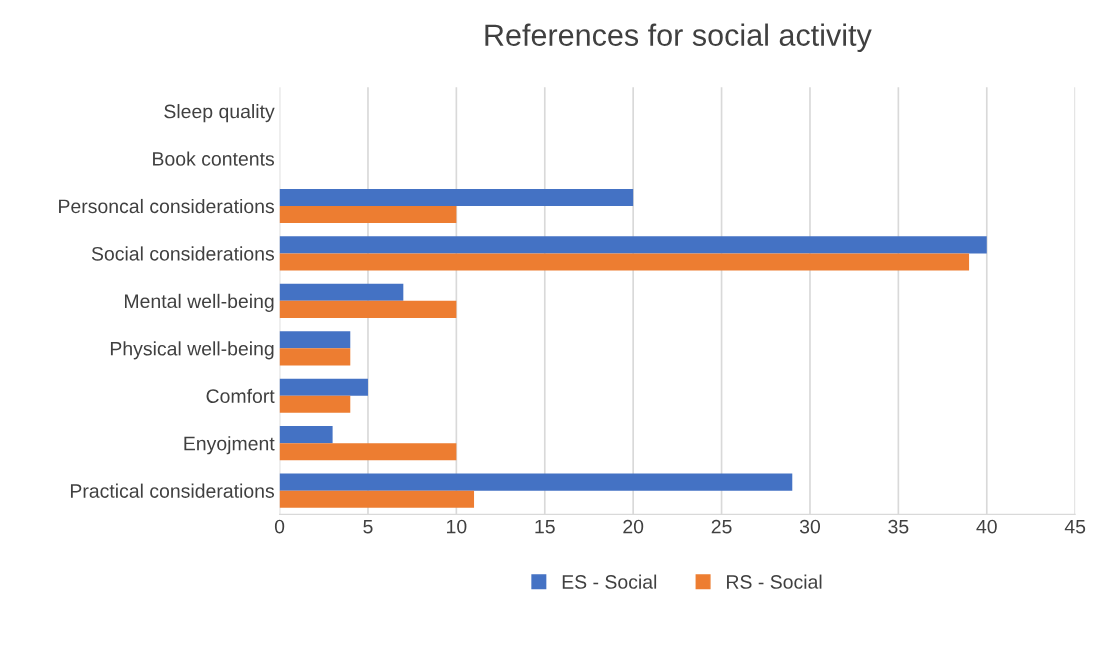 Image resolution: width=1105 pixels, height=647 pixels. Describe the element at coordinates (368, 526) in the screenshot. I see `x-tick-label: 5` at that location.